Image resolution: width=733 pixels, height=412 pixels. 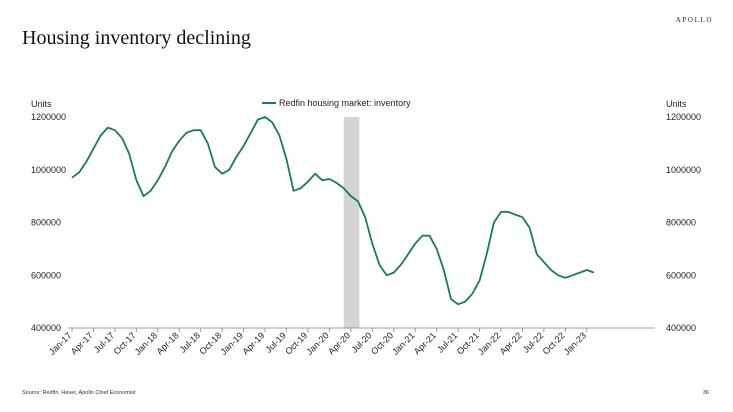 What do you see at coordinates (351, 222) in the screenshot?
I see `shaded-region` at bounding box center [351, 222].